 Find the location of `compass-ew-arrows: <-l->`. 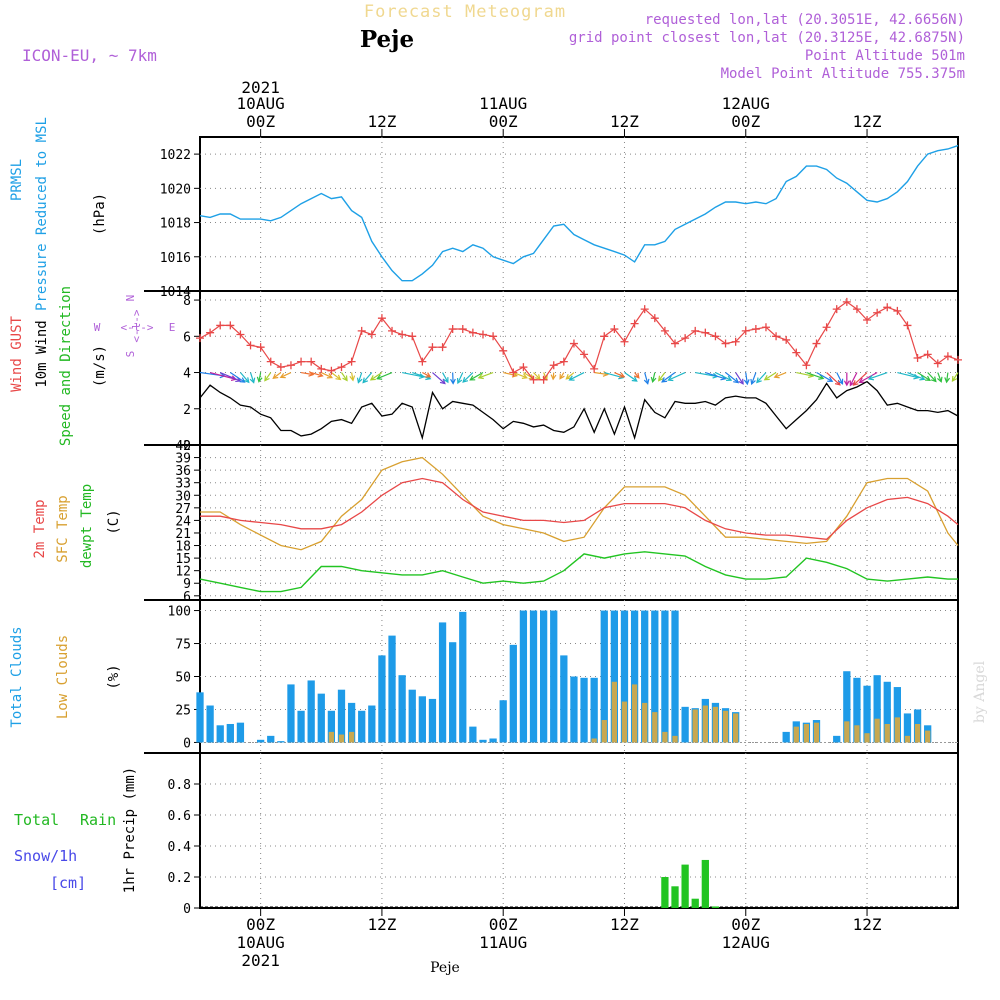

compass-ew-arrows: <-l-> is located at coordinates (136, 327).